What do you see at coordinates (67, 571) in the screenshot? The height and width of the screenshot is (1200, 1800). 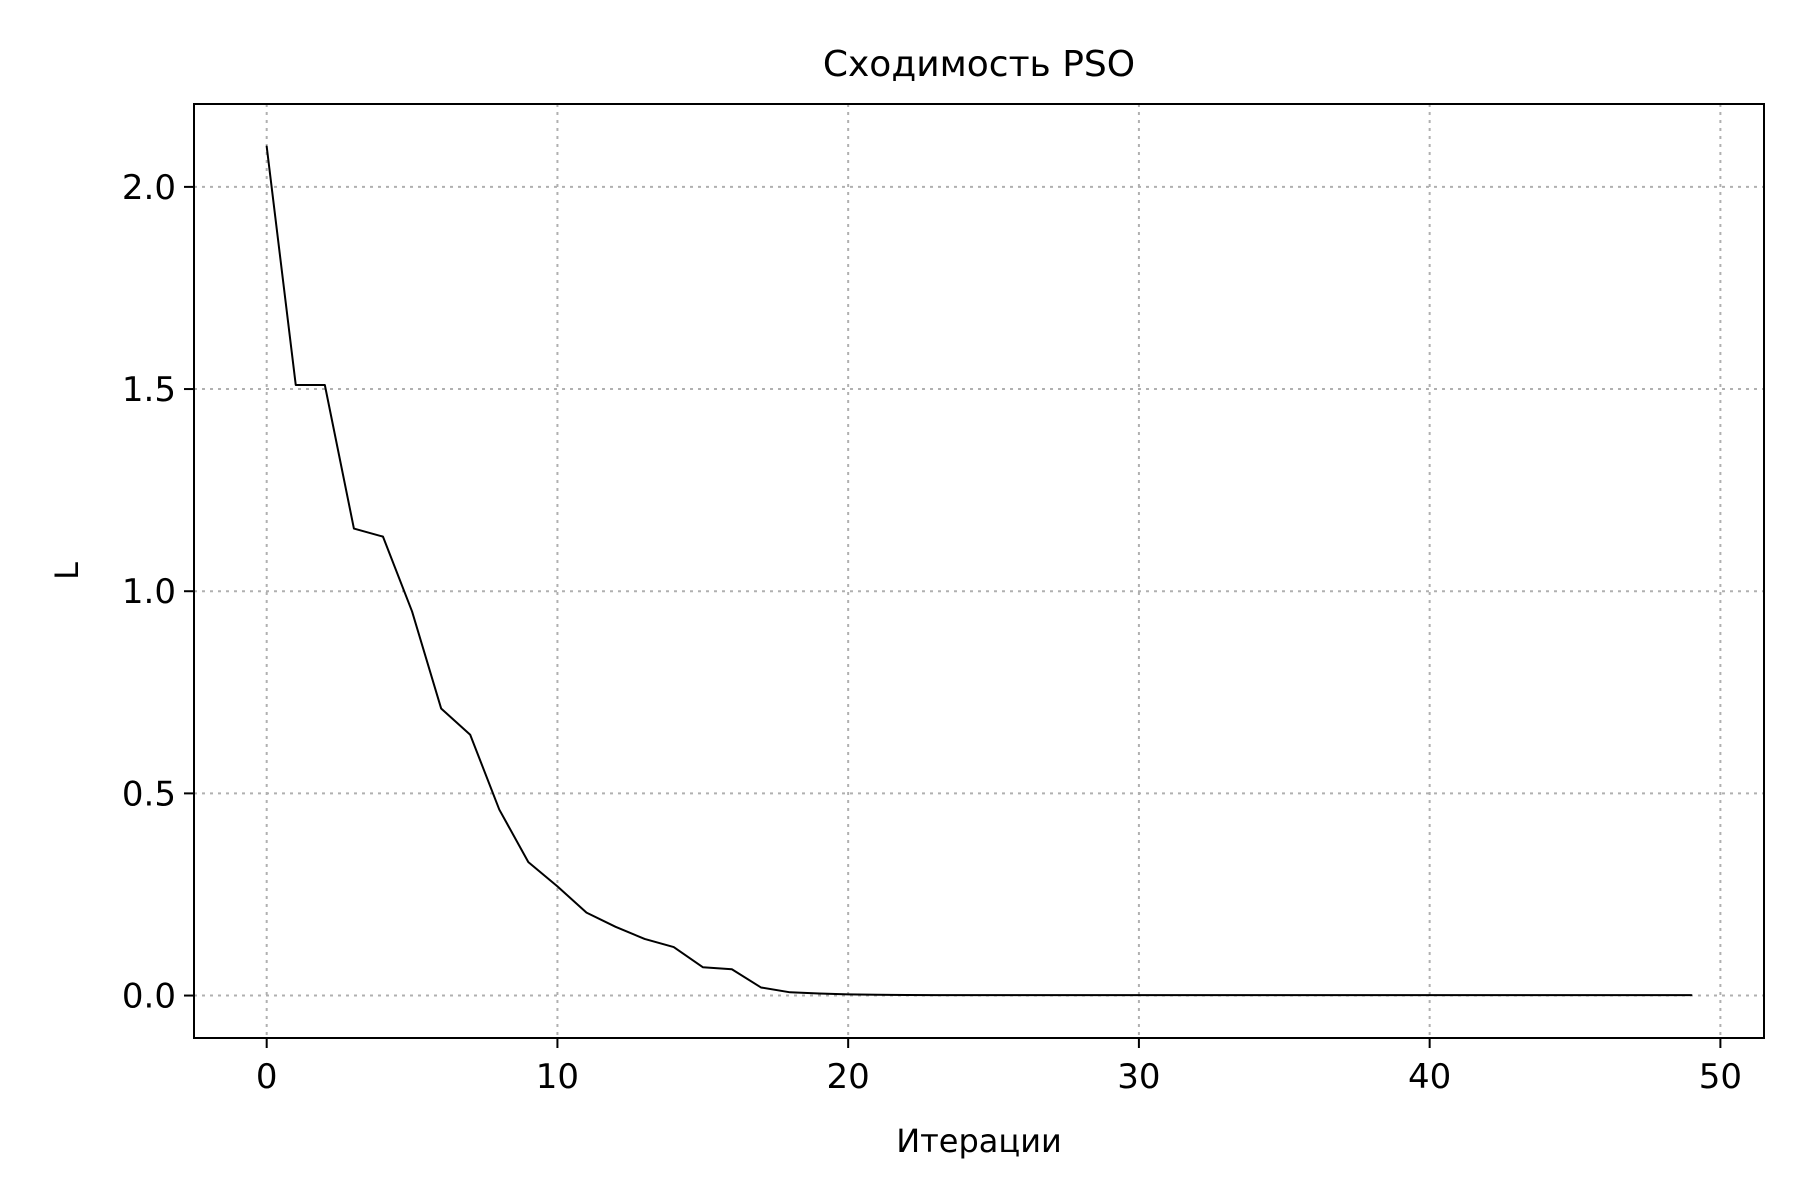 I see `y-axis-label: L` at bounding box center [67, 571].